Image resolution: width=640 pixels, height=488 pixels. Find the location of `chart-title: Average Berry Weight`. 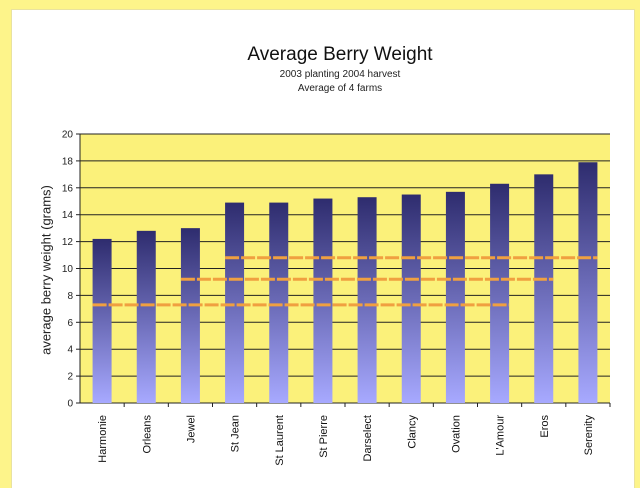

chart-title: Average Berry Weight is located at coordinates (340, 54).